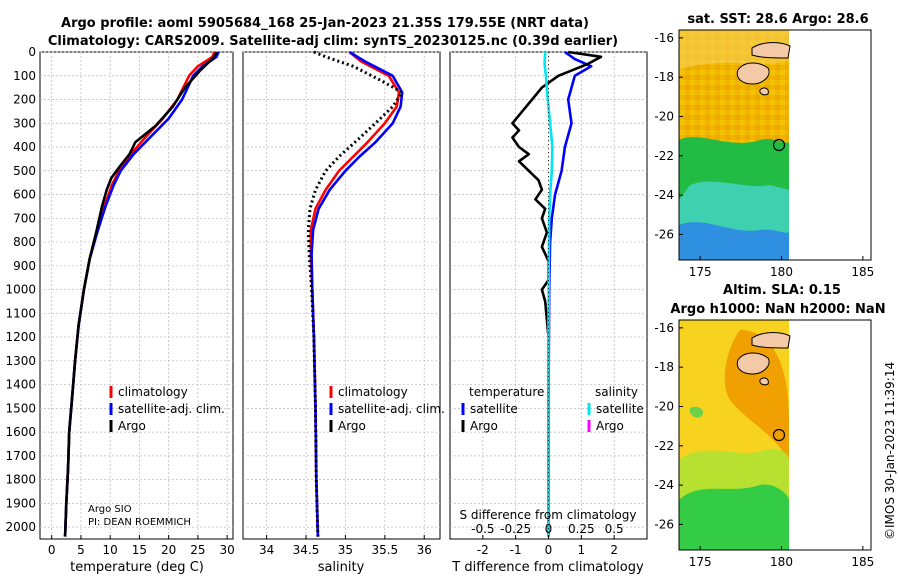 The image size is (900, 580). What do you see at coordinates (764, 381) in the screenshot?
I see `land-kadavu` at bounding box center [764, 381].